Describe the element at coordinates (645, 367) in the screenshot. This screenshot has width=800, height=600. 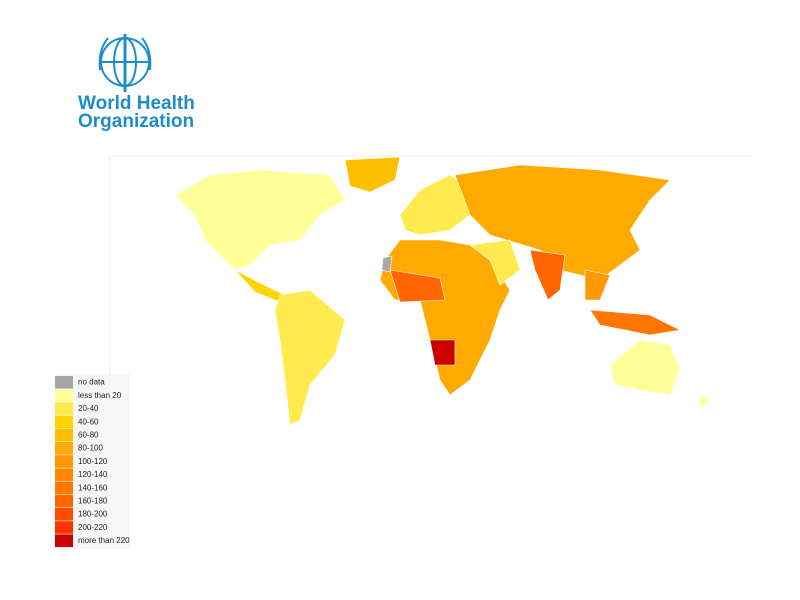
I see `australia` at that location.